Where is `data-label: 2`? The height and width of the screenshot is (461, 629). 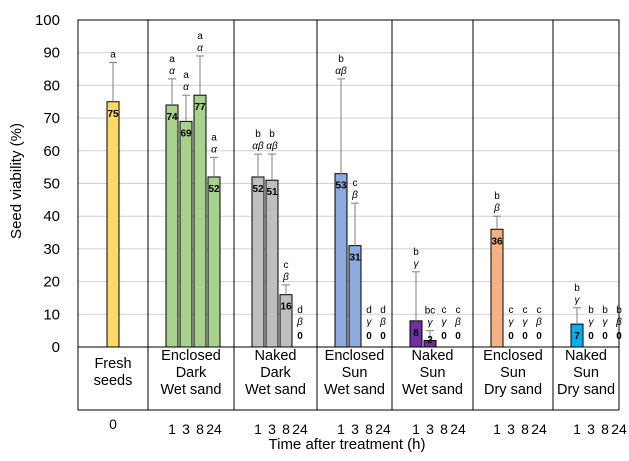 data-label: 2 is located at coordinates (430, 340).